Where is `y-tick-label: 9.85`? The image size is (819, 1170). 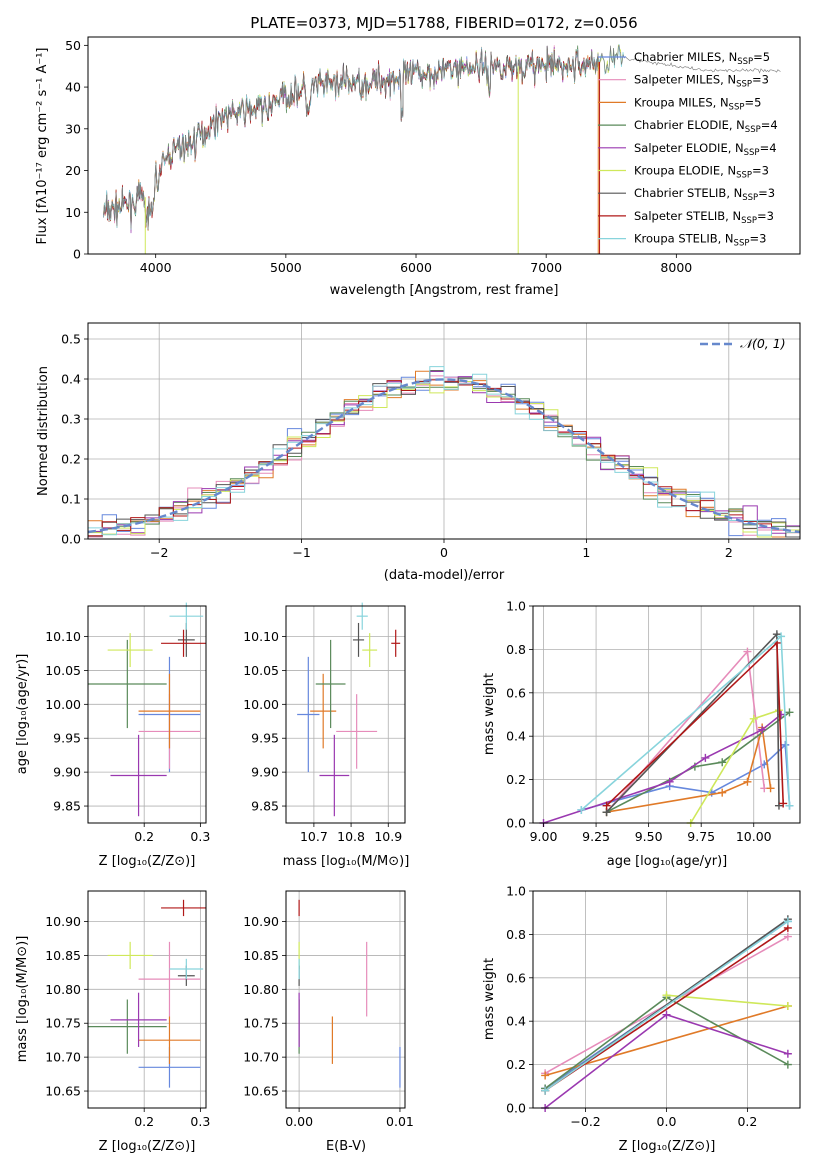
y-tick-label: 9.85 is located at coordinates (67, 806).